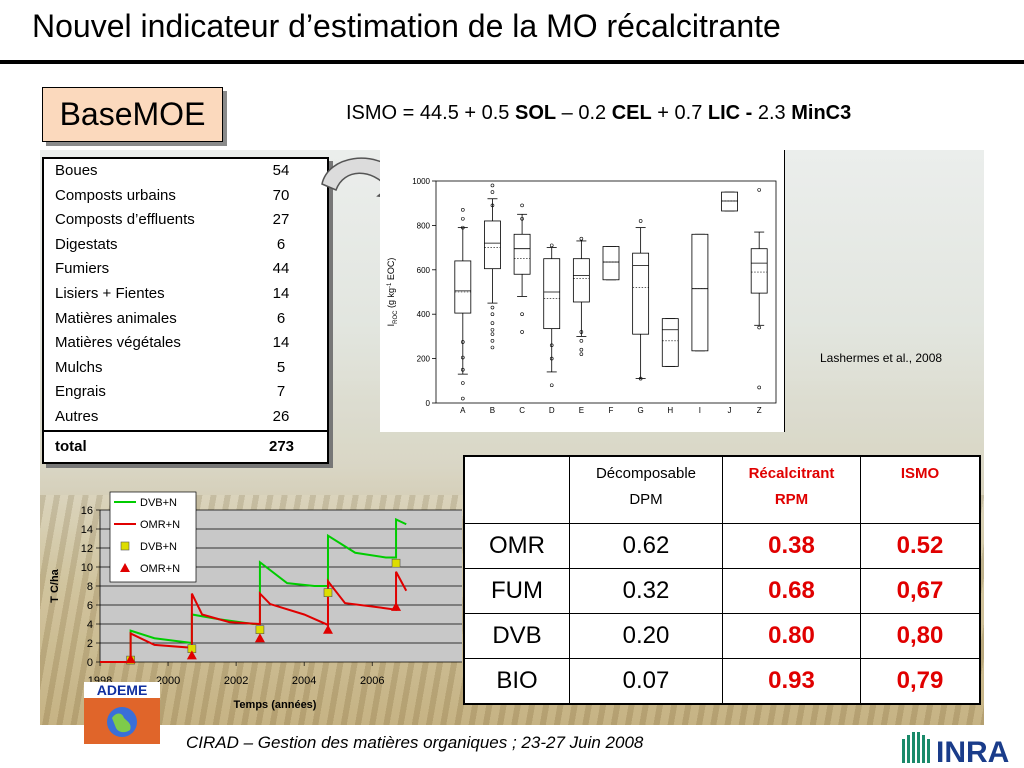  What do you see at coordinates (791, 546) in the screenshot?
I see `row-rpm: 0.38` at bounding box center [791, 546].